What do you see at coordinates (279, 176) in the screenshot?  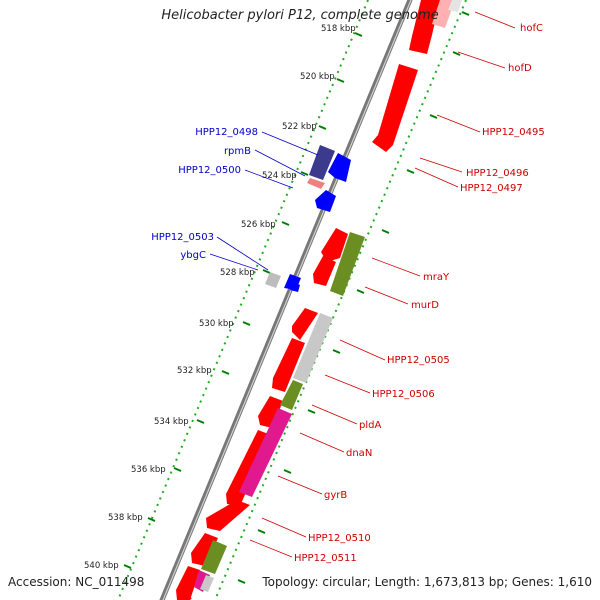 I see `kbp-label: 524 kbp` at bounding box center [279, 176].